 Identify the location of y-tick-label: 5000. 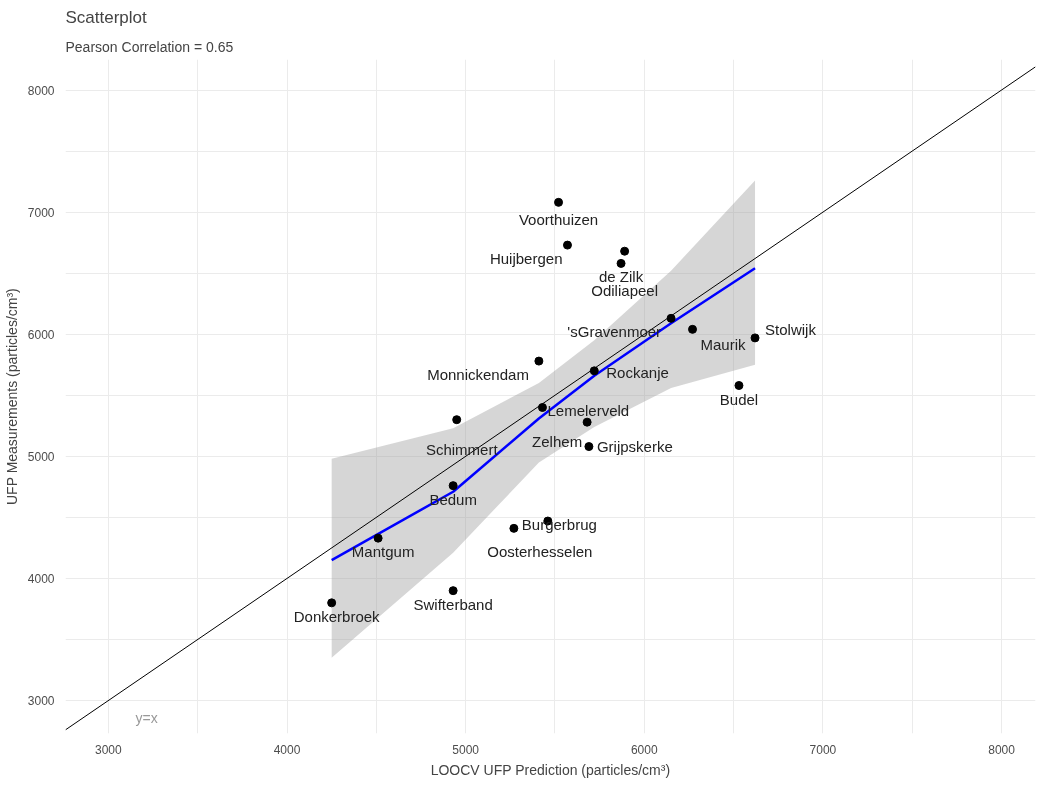
(41, 456).